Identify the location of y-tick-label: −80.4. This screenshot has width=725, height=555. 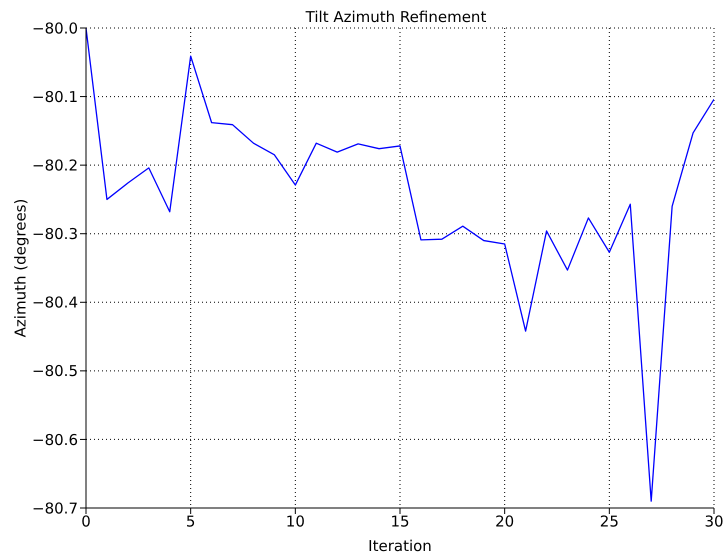
(55, 303).